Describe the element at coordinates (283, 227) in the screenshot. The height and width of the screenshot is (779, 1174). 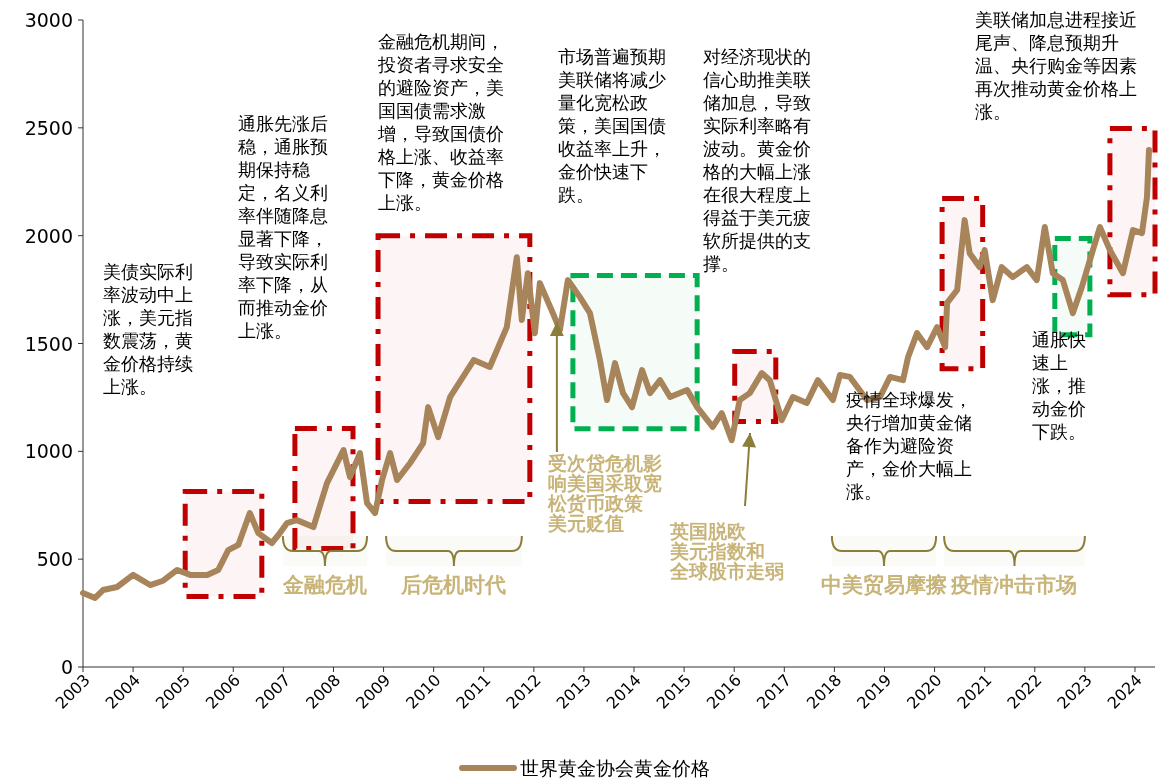
I see `text: 通胀先涨后稳，通胀预期保持稳定，名义利率伴随降息显著下降，导致实际利率下降，从而推动金价上涨。` at that location.